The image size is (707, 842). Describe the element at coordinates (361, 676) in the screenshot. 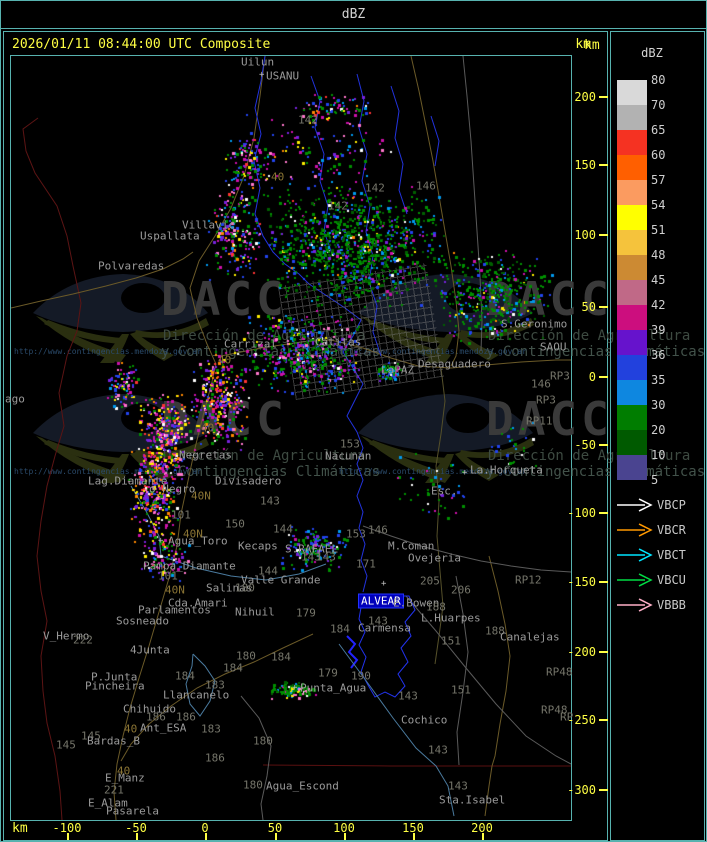

I see `map-label: 190` at that location.